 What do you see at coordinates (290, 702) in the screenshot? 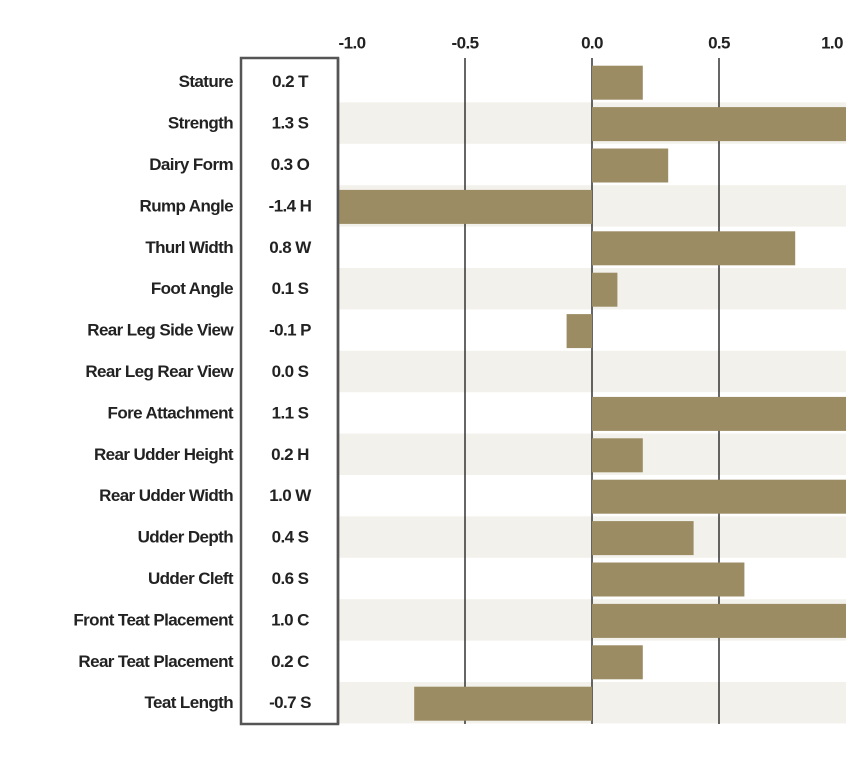
I see `value-label: -0.7 S` at bounding box center [290, 702].